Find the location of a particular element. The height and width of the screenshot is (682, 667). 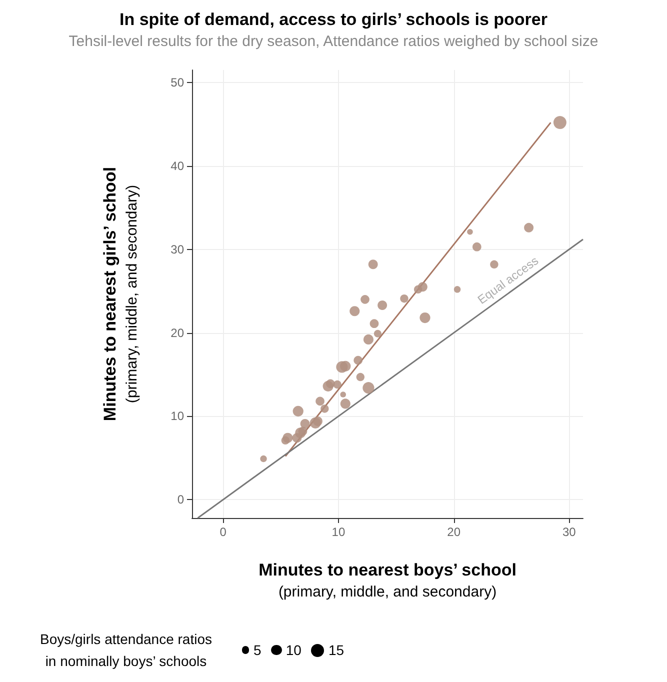

y-tick-label: 50 is located at coordinates (177, 83).